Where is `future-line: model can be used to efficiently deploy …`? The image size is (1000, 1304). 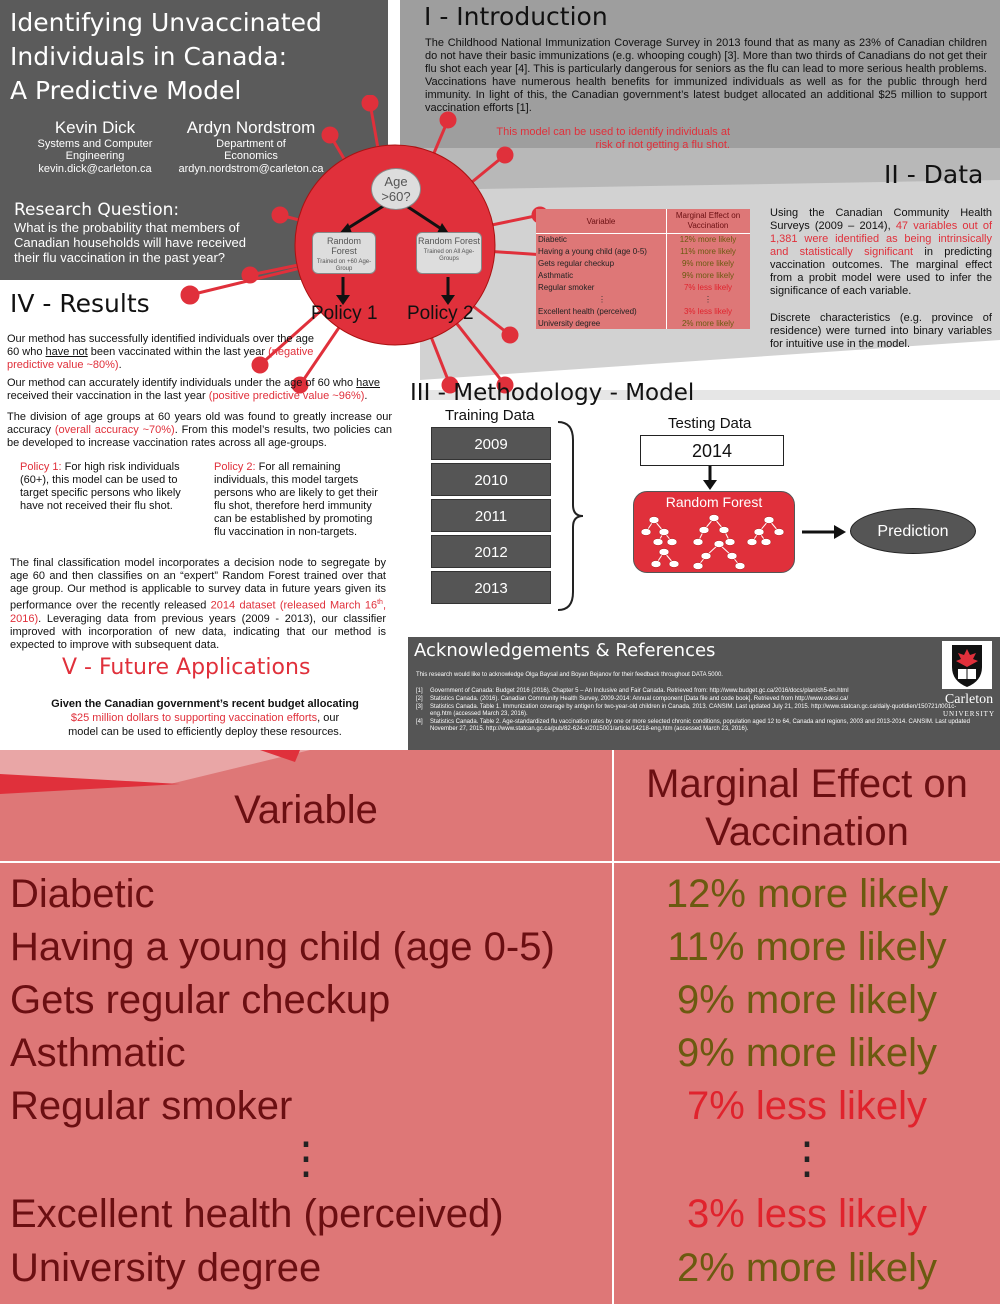
future-line: model can be used to efficiently deploy … is located at coordinates (205, 732).